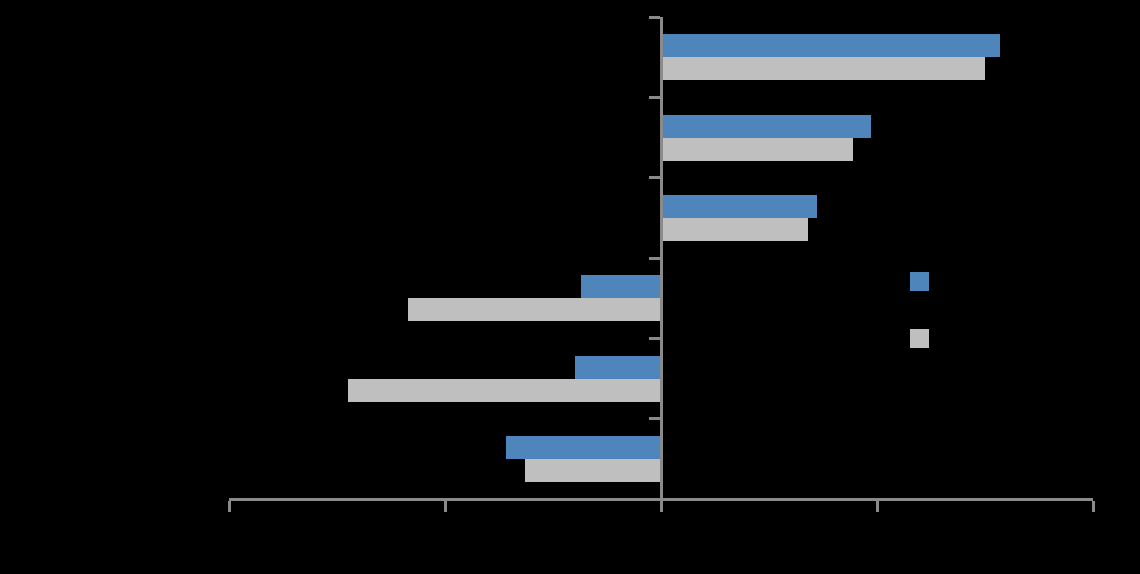 The image size is (1140, 574). What do you see at coordinates (504, 390) in the screenshot?
I see `bar-series-2-cat5` at bounding box center [504, 390].